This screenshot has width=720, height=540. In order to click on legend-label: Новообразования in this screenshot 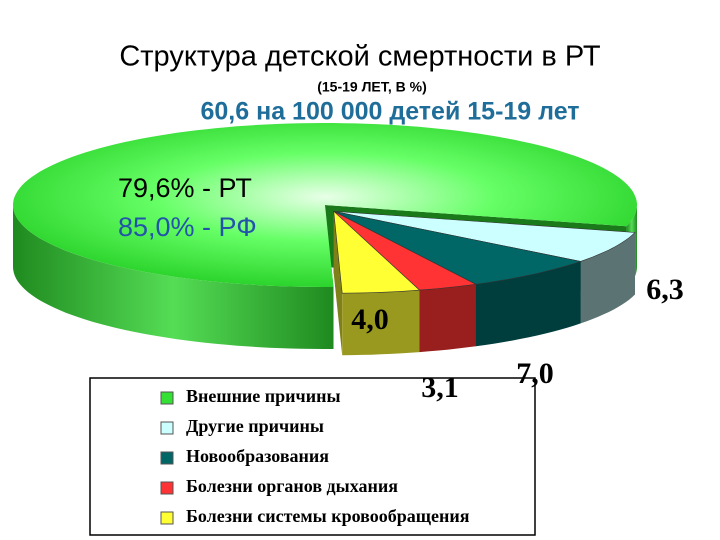, I will do `click(257, 456)`.